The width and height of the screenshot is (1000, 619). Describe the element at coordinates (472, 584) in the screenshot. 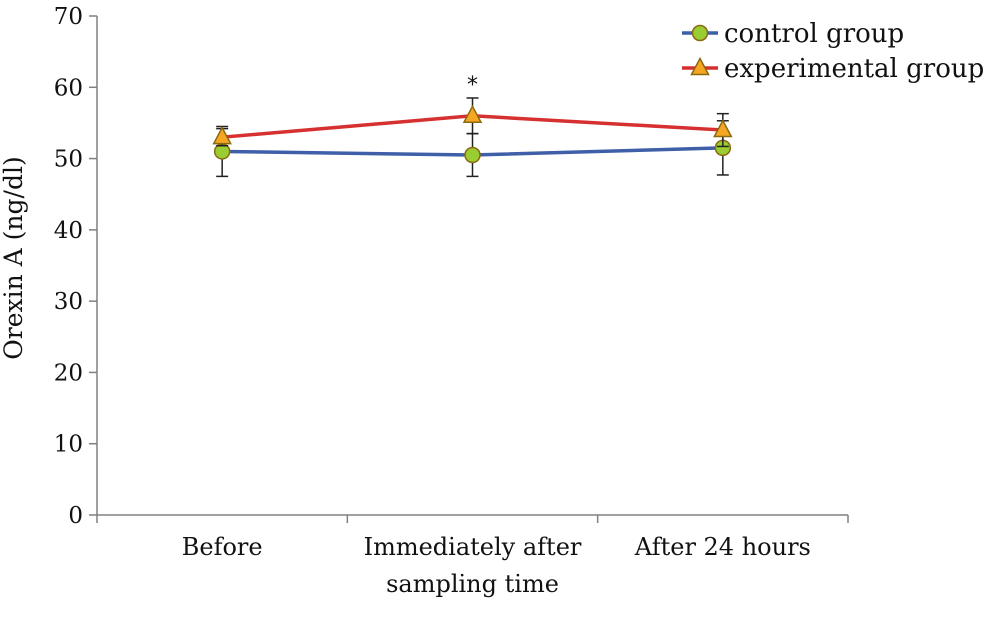

I see `x-category-label: sampling time` at that location.